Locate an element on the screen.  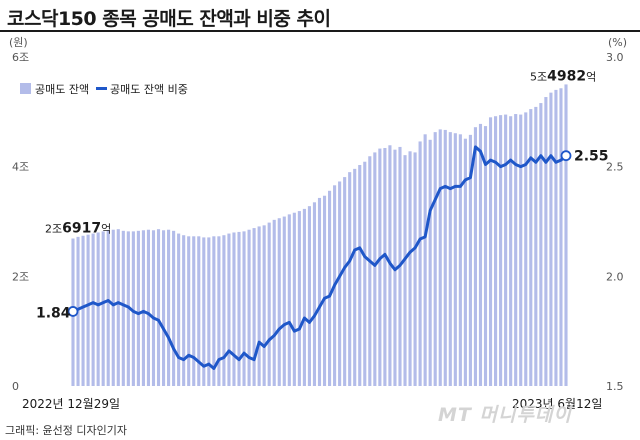
bar-end-label: 5조4982억 is located at coordinates (563, 76).